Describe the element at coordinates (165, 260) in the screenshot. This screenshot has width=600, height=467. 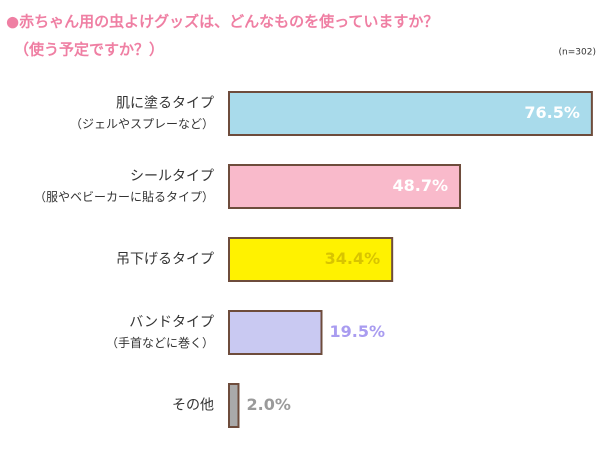
I see `category-label: 吊下げるタイプ` at that location.